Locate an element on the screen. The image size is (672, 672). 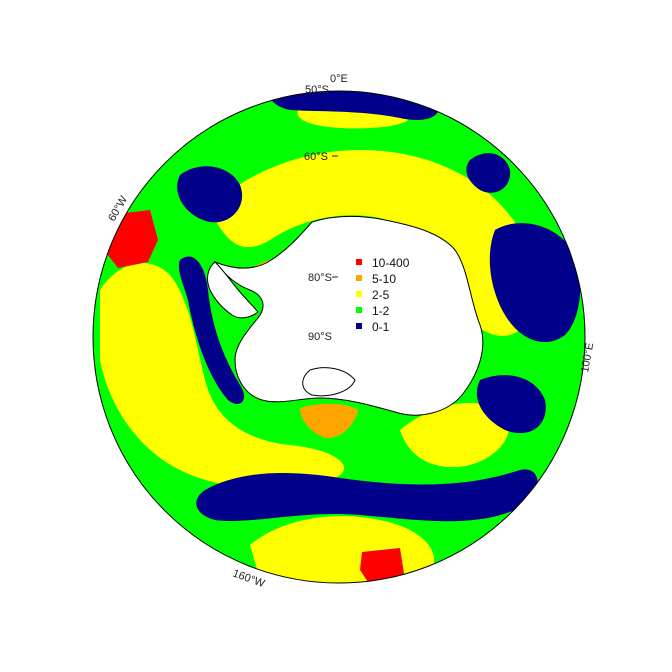
legend-label-2-5: 2-5 is located at coordinates (381, 295).